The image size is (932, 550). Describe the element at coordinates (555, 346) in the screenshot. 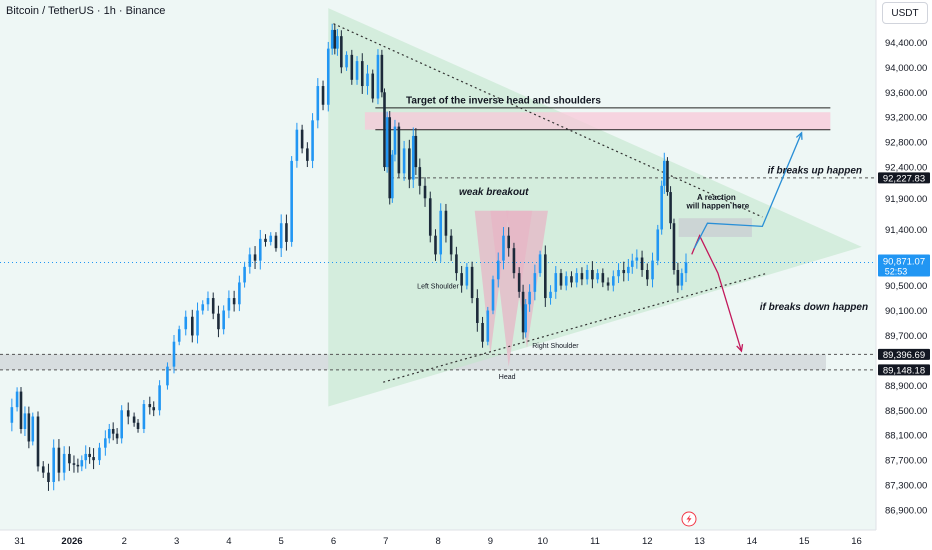

I see `right-shoulder-label: Right Shoulder` at that location.